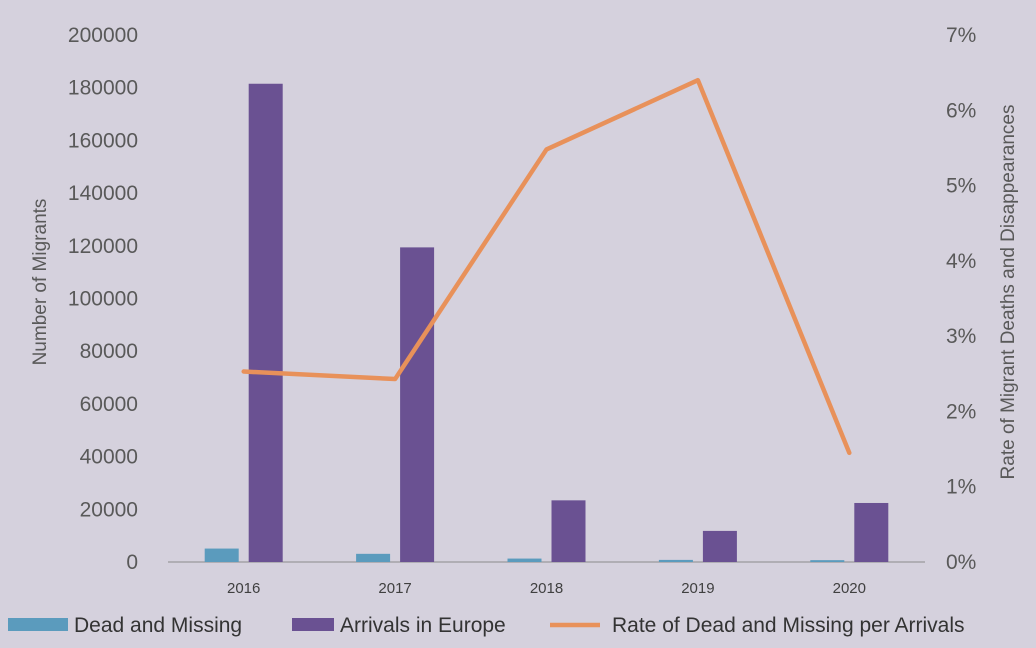  Describe the element at coordinates (697, 588) in the screenshot. I see `x-tick-label: 2019` at that location.